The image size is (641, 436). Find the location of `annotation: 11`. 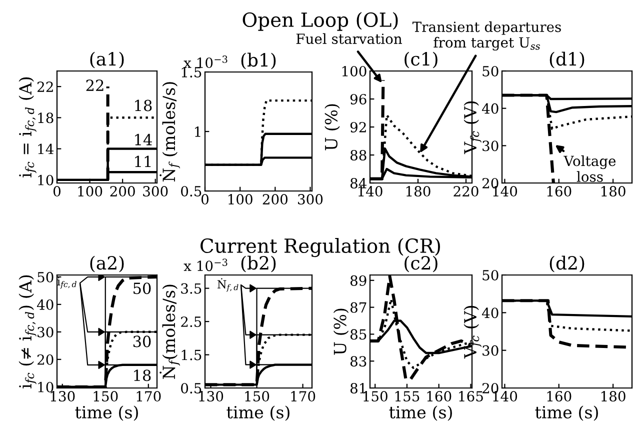

annotation: 11 is located at coordinates (143, 162).